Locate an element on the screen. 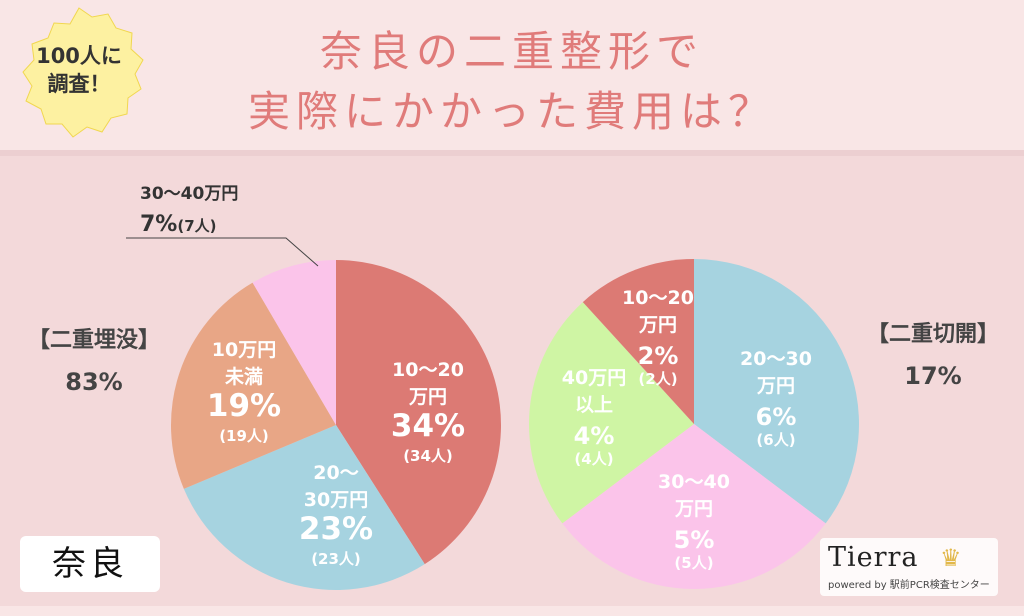 The width and height of the screenshot is (1024, 616). left-category-name: 【二重埋没】 is located at coordinates (93, 340).